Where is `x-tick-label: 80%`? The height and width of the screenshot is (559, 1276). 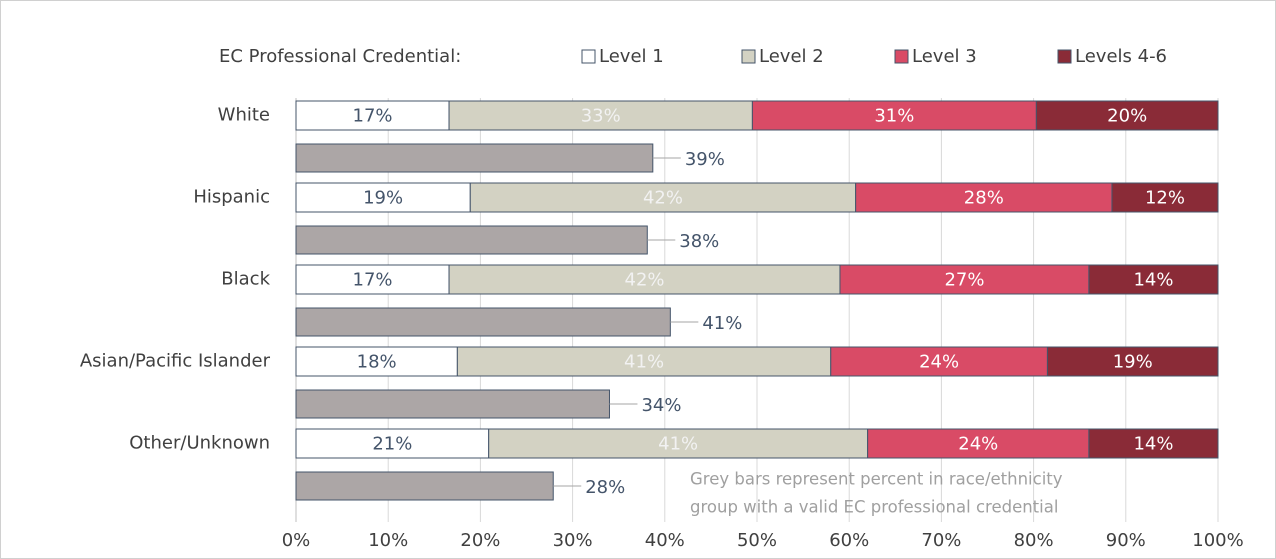 x-tick-label: 80% is located at coordinates (1034, 540).